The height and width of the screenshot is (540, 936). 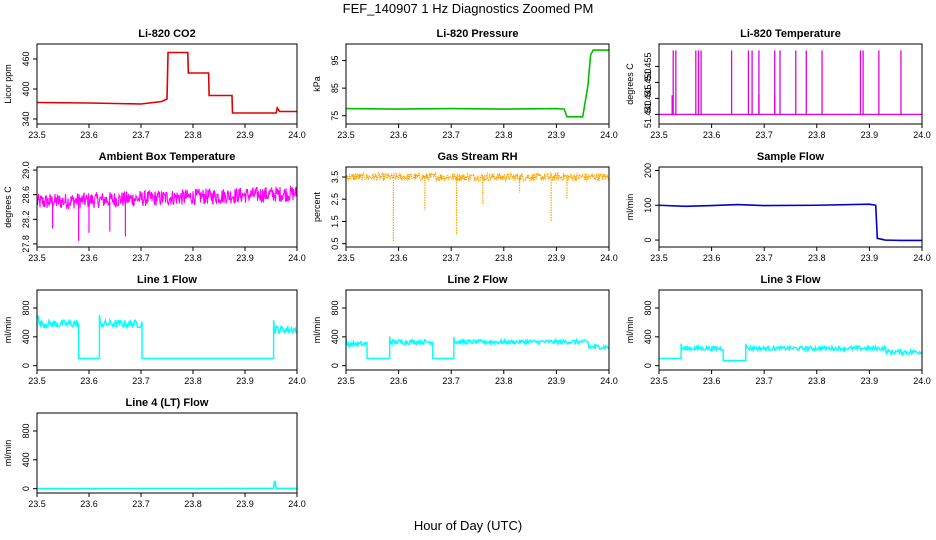 What do you see at coordinates (478, 34) in the screenshot?
I see `chart-title: Li-820 Pressure` at bounding box center [478, 34].